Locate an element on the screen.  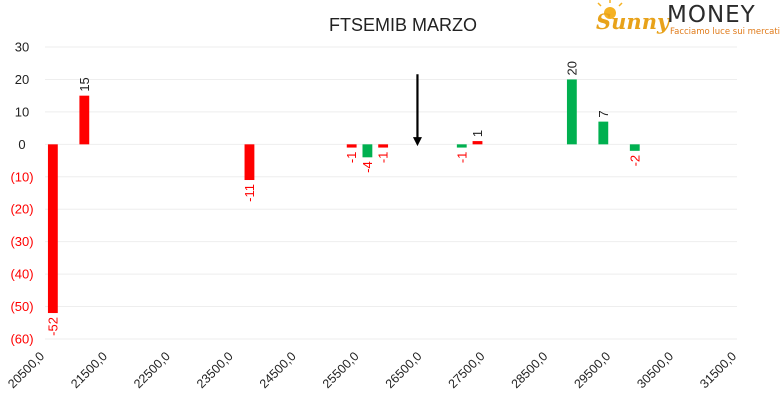
logo-tagline: Facciamo luce sui mercati is located at coordinates (725, 32).